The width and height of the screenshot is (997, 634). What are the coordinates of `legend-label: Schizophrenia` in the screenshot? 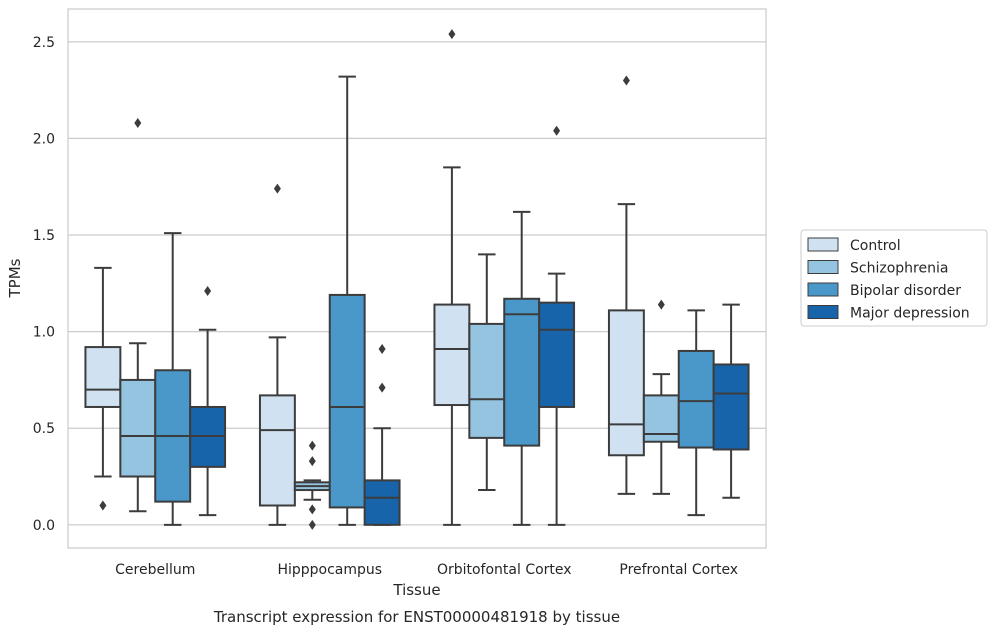 It's located at (899, 269).